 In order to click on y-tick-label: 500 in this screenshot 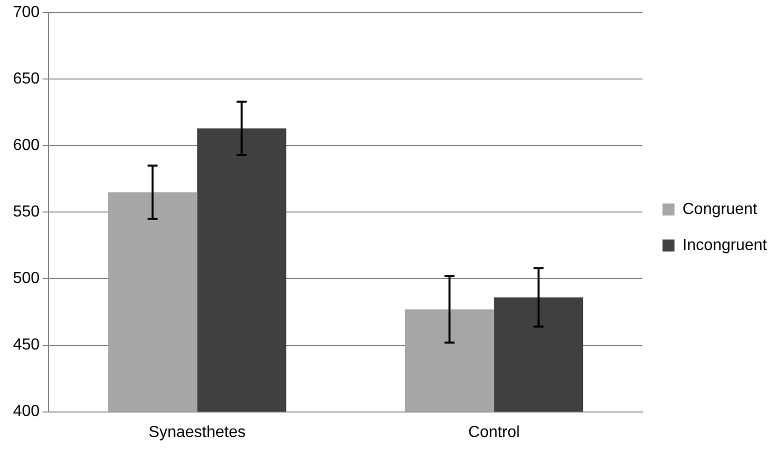, I will do `click(26, 279)`.